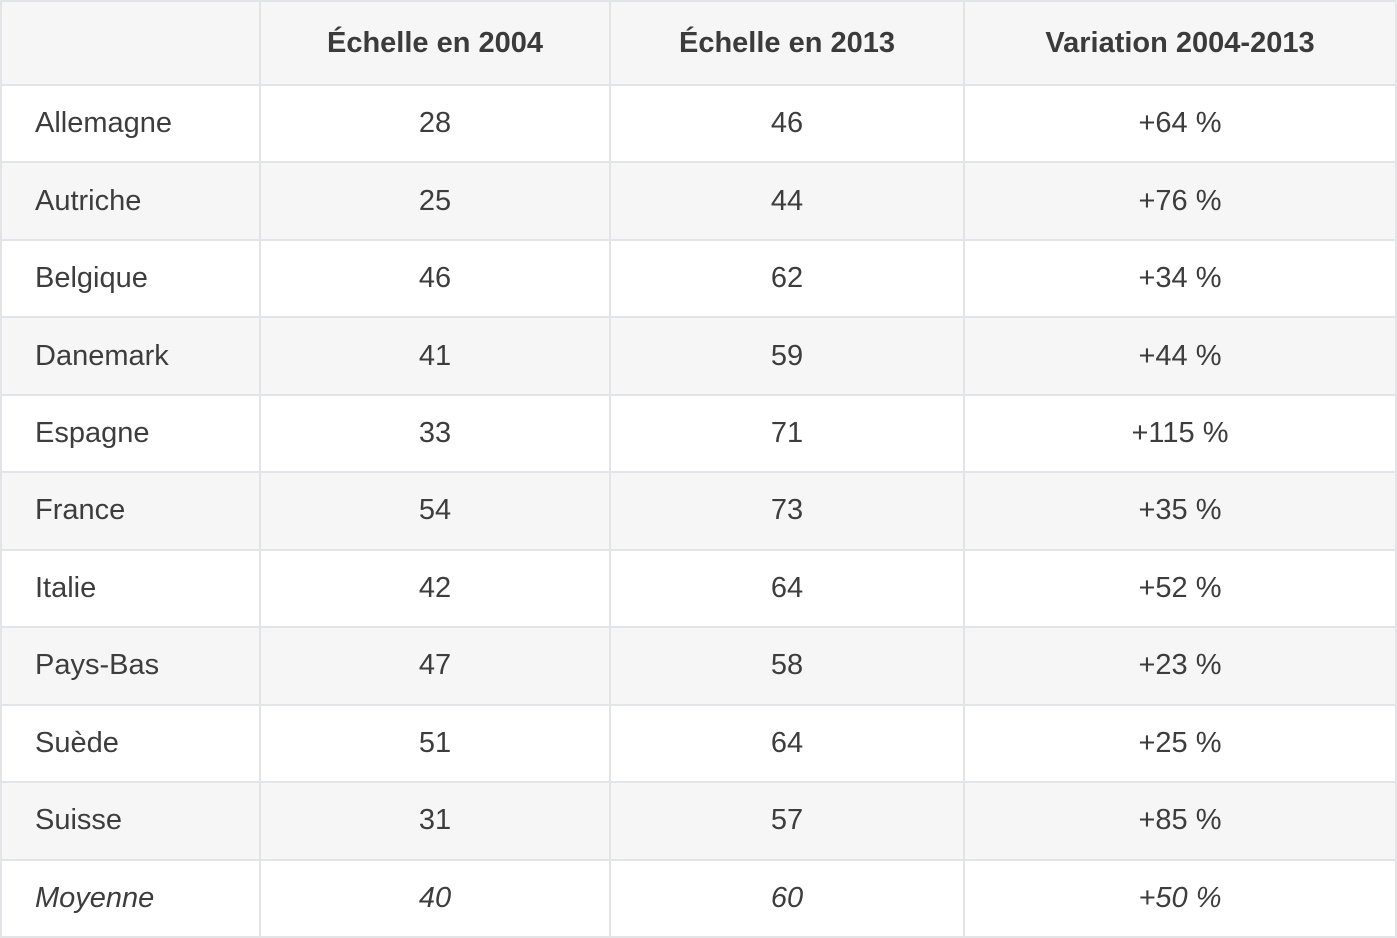  Describe the element at coordinates (130, 356) in the screenshot. I see `country-label-cell: Danemark` at that location.